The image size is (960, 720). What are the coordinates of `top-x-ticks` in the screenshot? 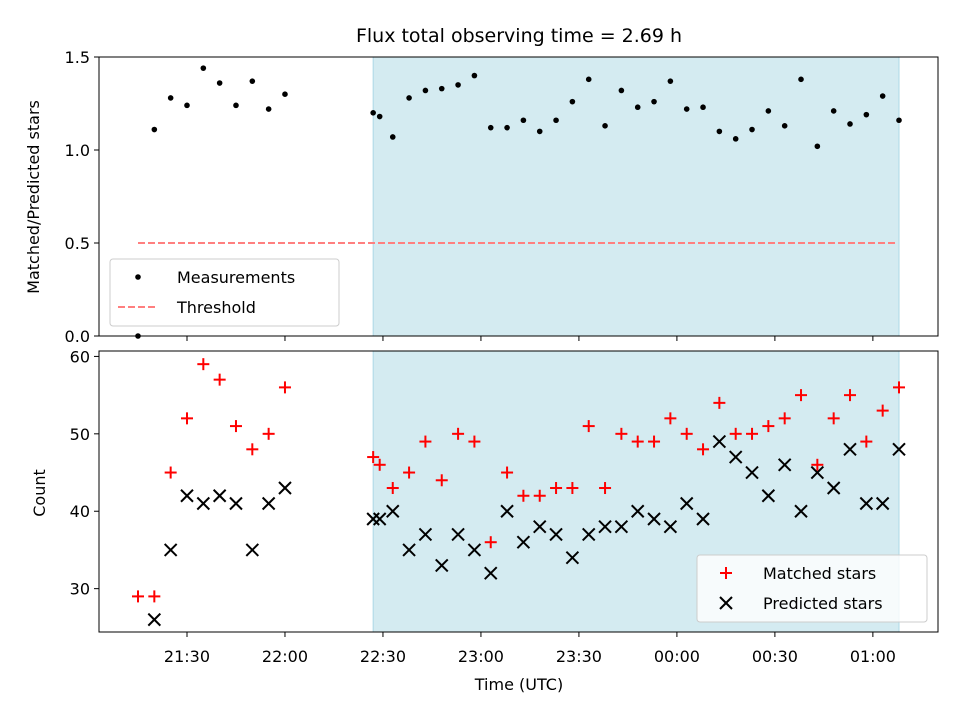 It's located at (530, 338).